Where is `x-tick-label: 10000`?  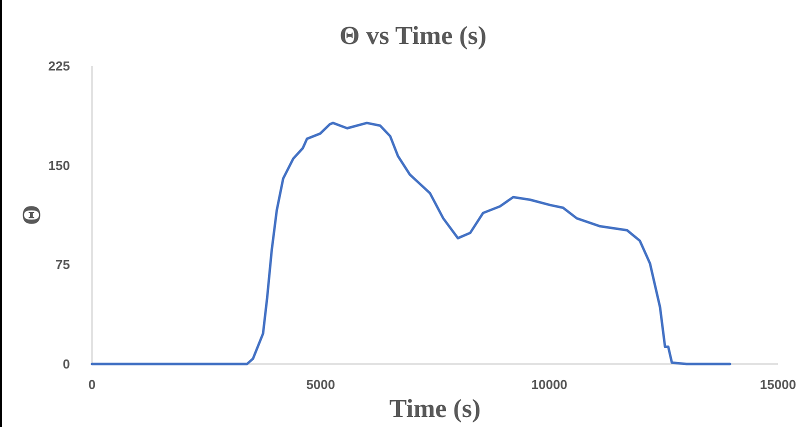 x-tick-label: 10000 is located at coordinates (549, 384).